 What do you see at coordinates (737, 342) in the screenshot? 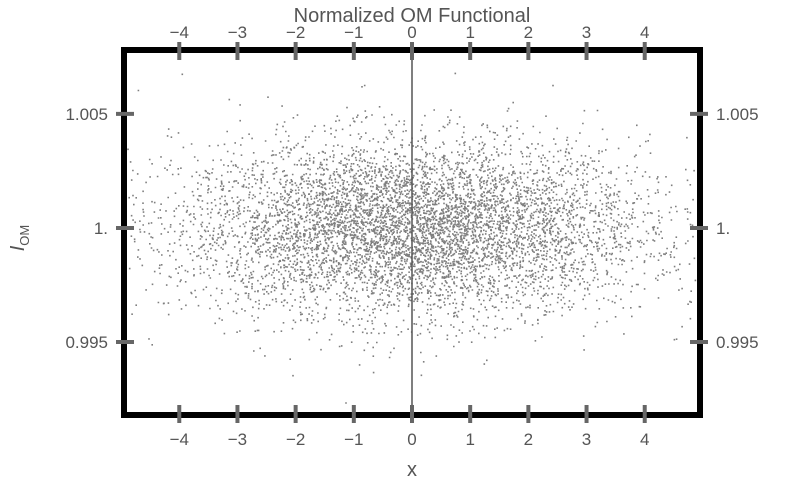
I see `y-tick-label-right: 0.995` at bounding box center [737, 342].